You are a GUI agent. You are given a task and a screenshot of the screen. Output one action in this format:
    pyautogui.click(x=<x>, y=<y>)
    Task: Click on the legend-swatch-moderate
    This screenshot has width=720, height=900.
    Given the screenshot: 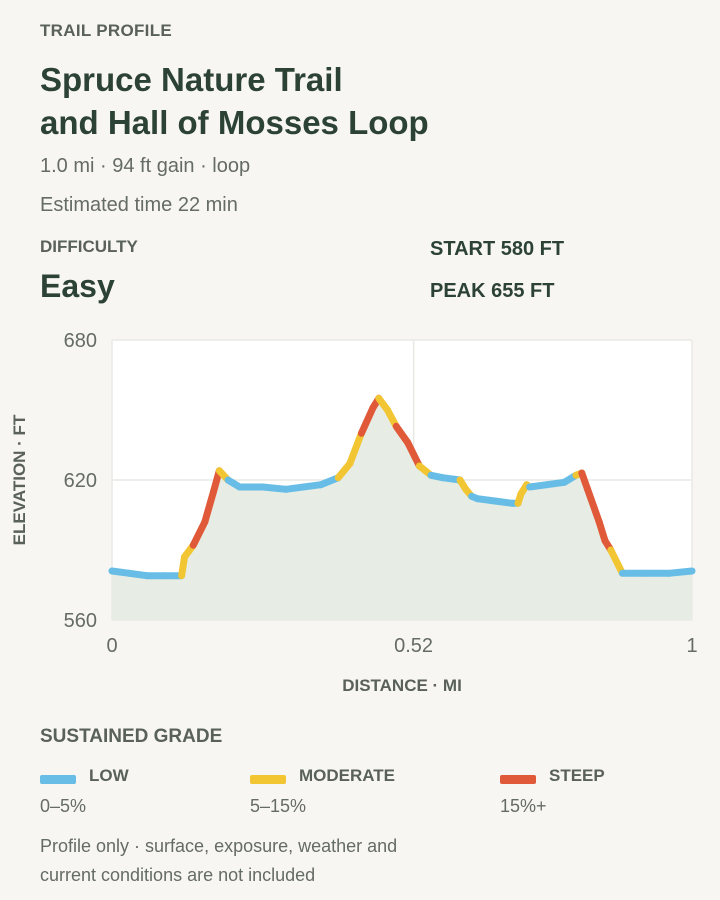 What is the action you would take?
    pyautogui.click(x=268, y=779)
    